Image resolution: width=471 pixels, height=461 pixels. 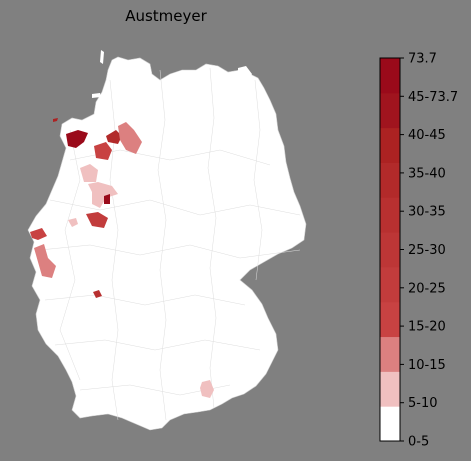 I want to click on colorbar-bin-45-73.7, so click(x=390, y=110).